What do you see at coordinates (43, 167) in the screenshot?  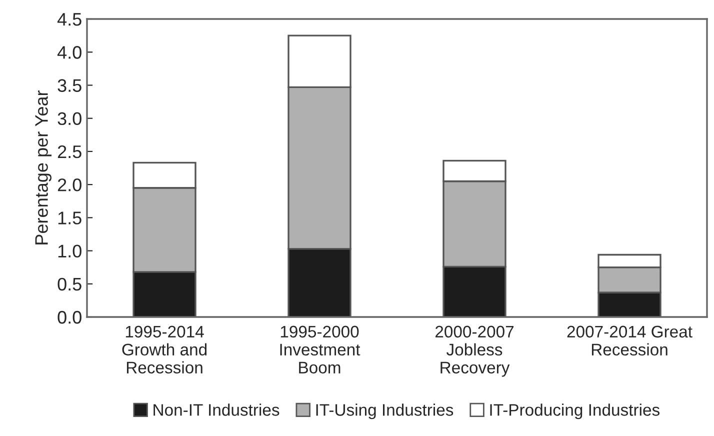 I see `y-axis-title: Perentage per Year` at bounding box center [43, 167].